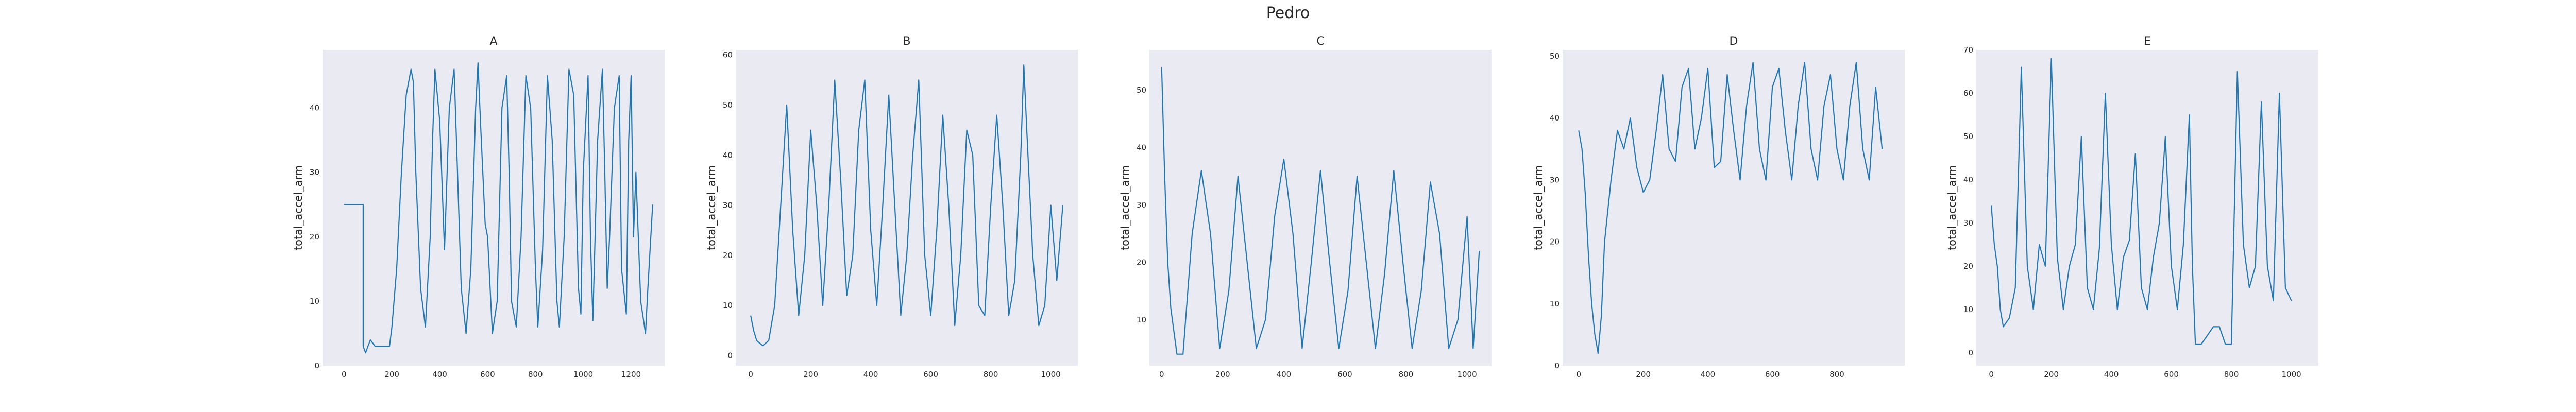 Image resolution: width=2576 pixels, height=412 pixels. Describe the element at coordinates (1968, 50) in the screenshot. I see `y-tick-label: 70` at that location.